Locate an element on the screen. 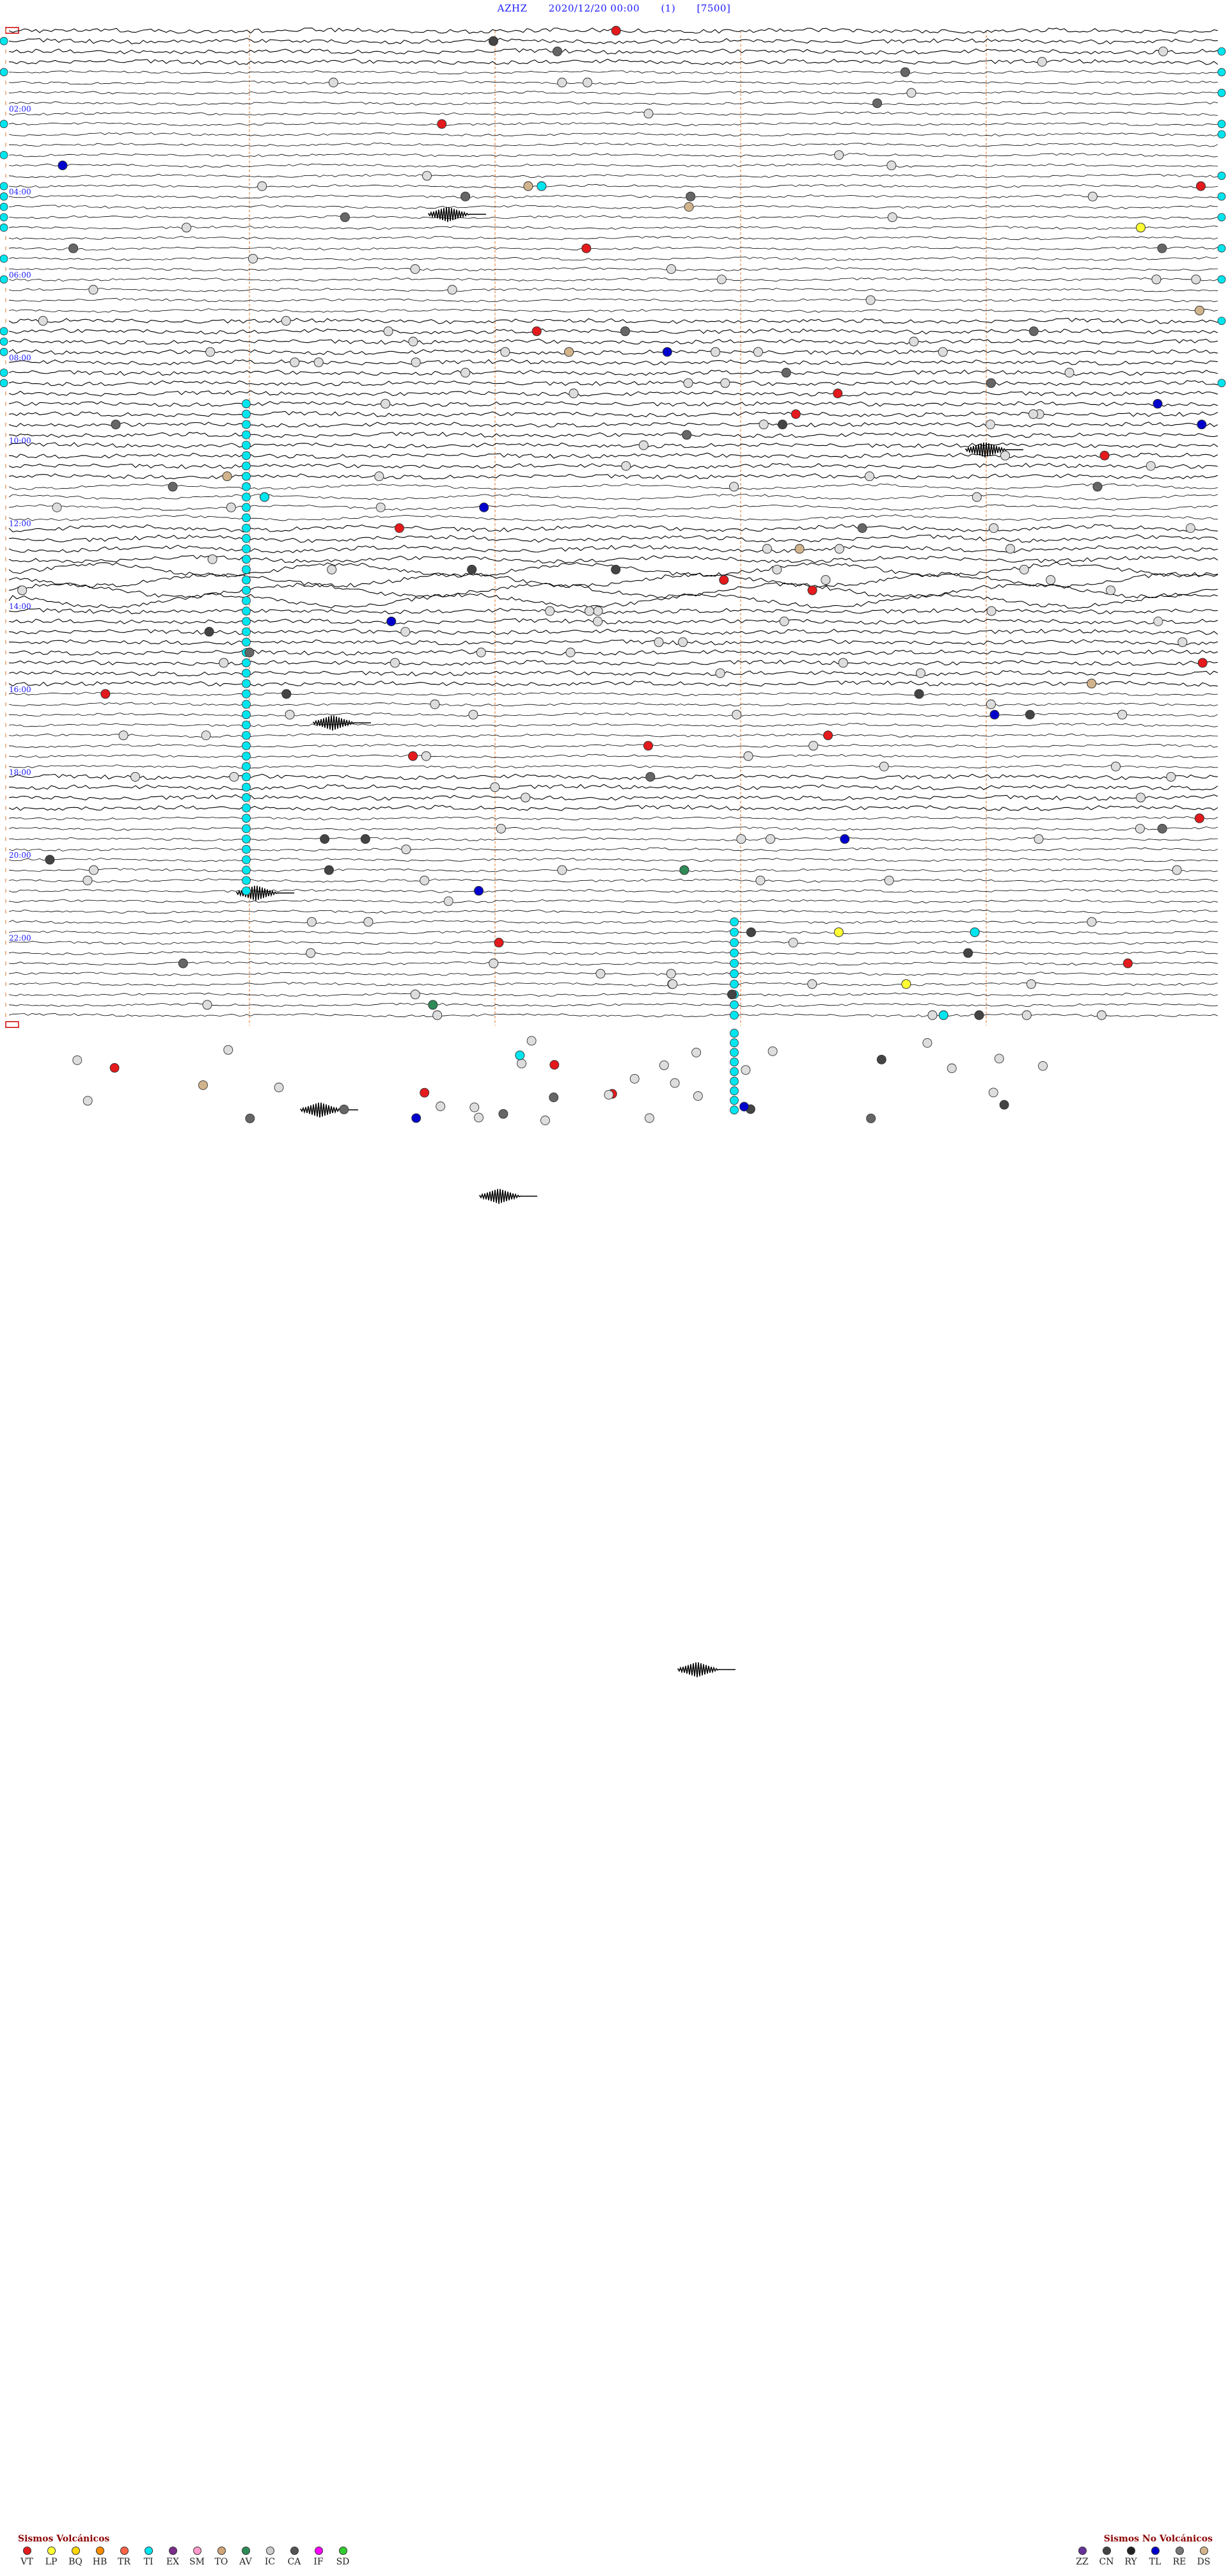  legend-nonvolcanic-dot-tl is located at coordinates (1155, 2551).